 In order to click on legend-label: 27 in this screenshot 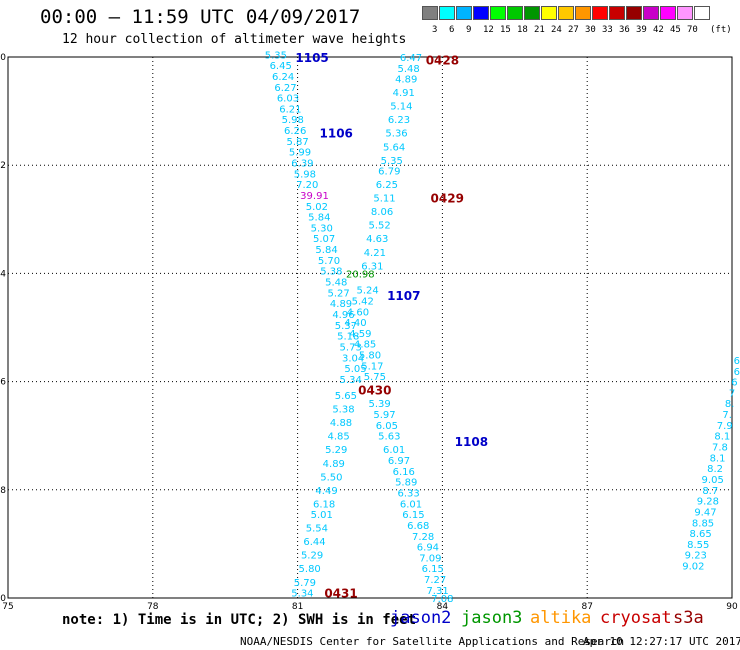, I will do `click(573, 30)`.